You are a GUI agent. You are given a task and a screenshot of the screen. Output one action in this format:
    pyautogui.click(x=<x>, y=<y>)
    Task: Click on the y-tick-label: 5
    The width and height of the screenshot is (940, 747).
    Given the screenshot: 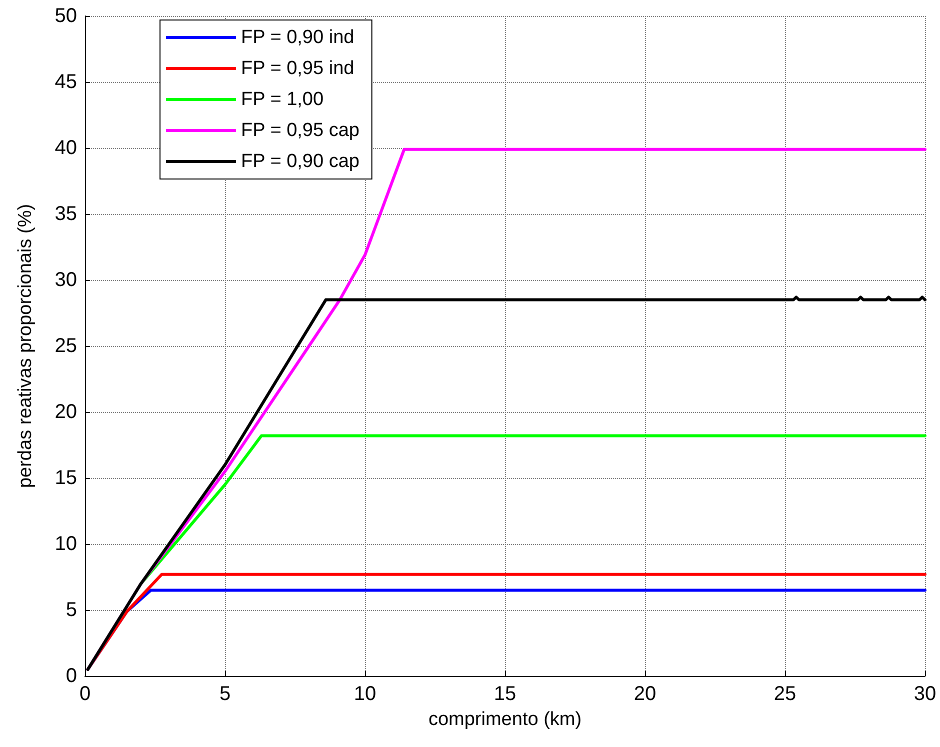 What is the action you would take?
    pyautogui.click(x=71, y=610)
    